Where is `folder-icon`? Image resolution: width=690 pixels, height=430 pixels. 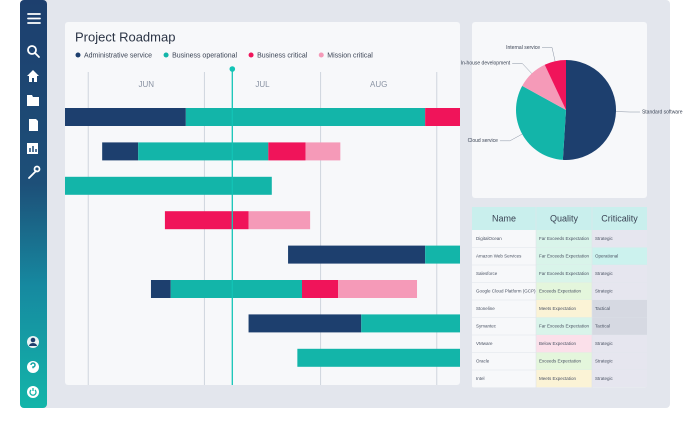
folder-icon is located at coordinates (33, 100).